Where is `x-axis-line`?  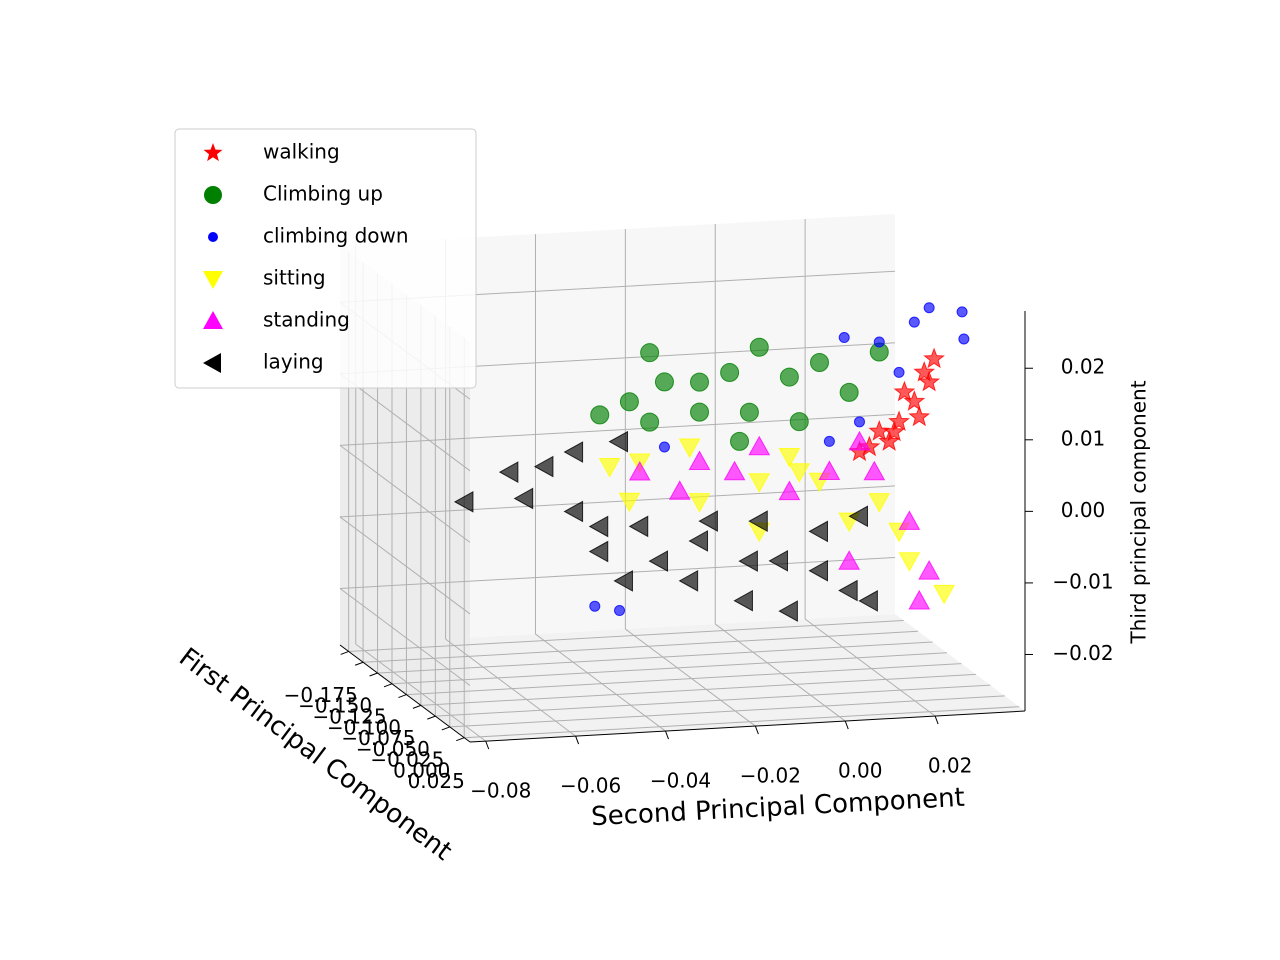
x-axis-line is located at coordinates (405, 693).